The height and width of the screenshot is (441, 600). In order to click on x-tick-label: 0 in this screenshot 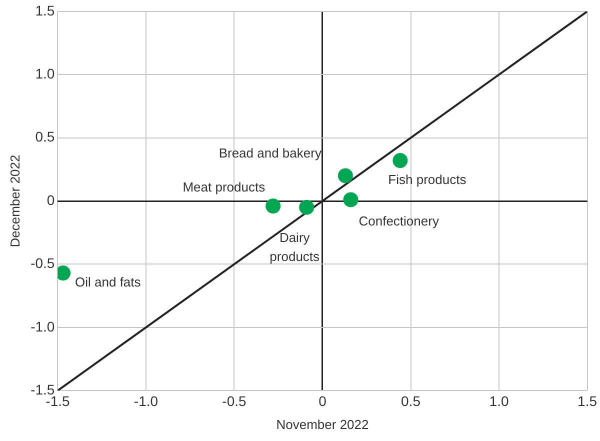, I will do `click(322, 400)`.